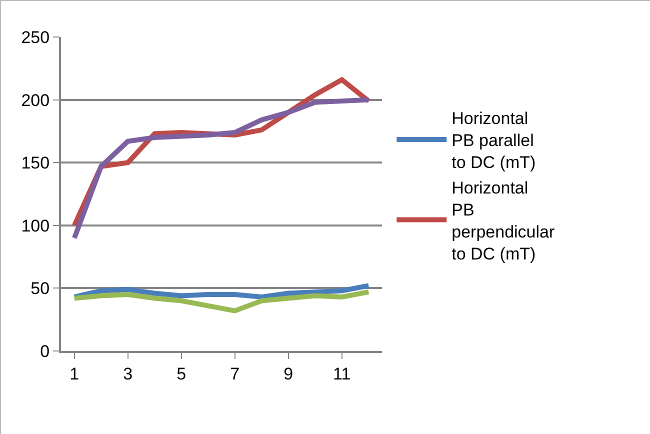 The image size is (650, 434). I want to click on y-tick-label: 200, so click(35, 100).